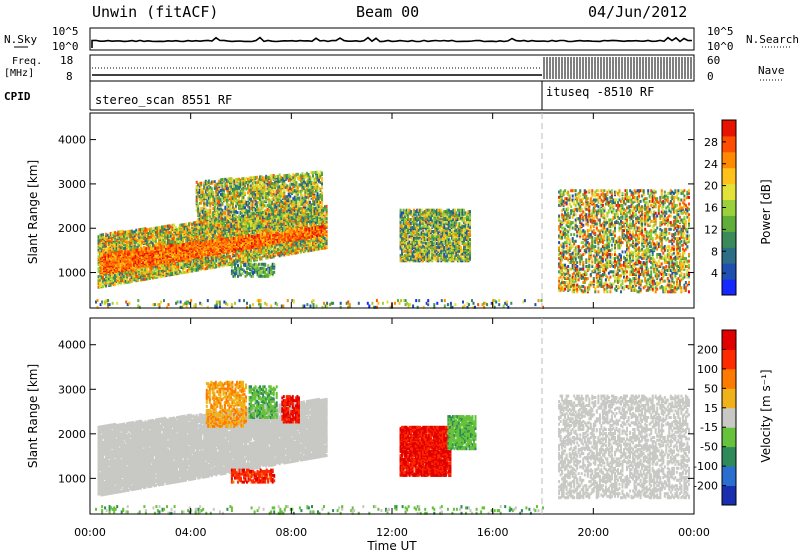  I want to click on nsky-series-line, so click(392, 42).